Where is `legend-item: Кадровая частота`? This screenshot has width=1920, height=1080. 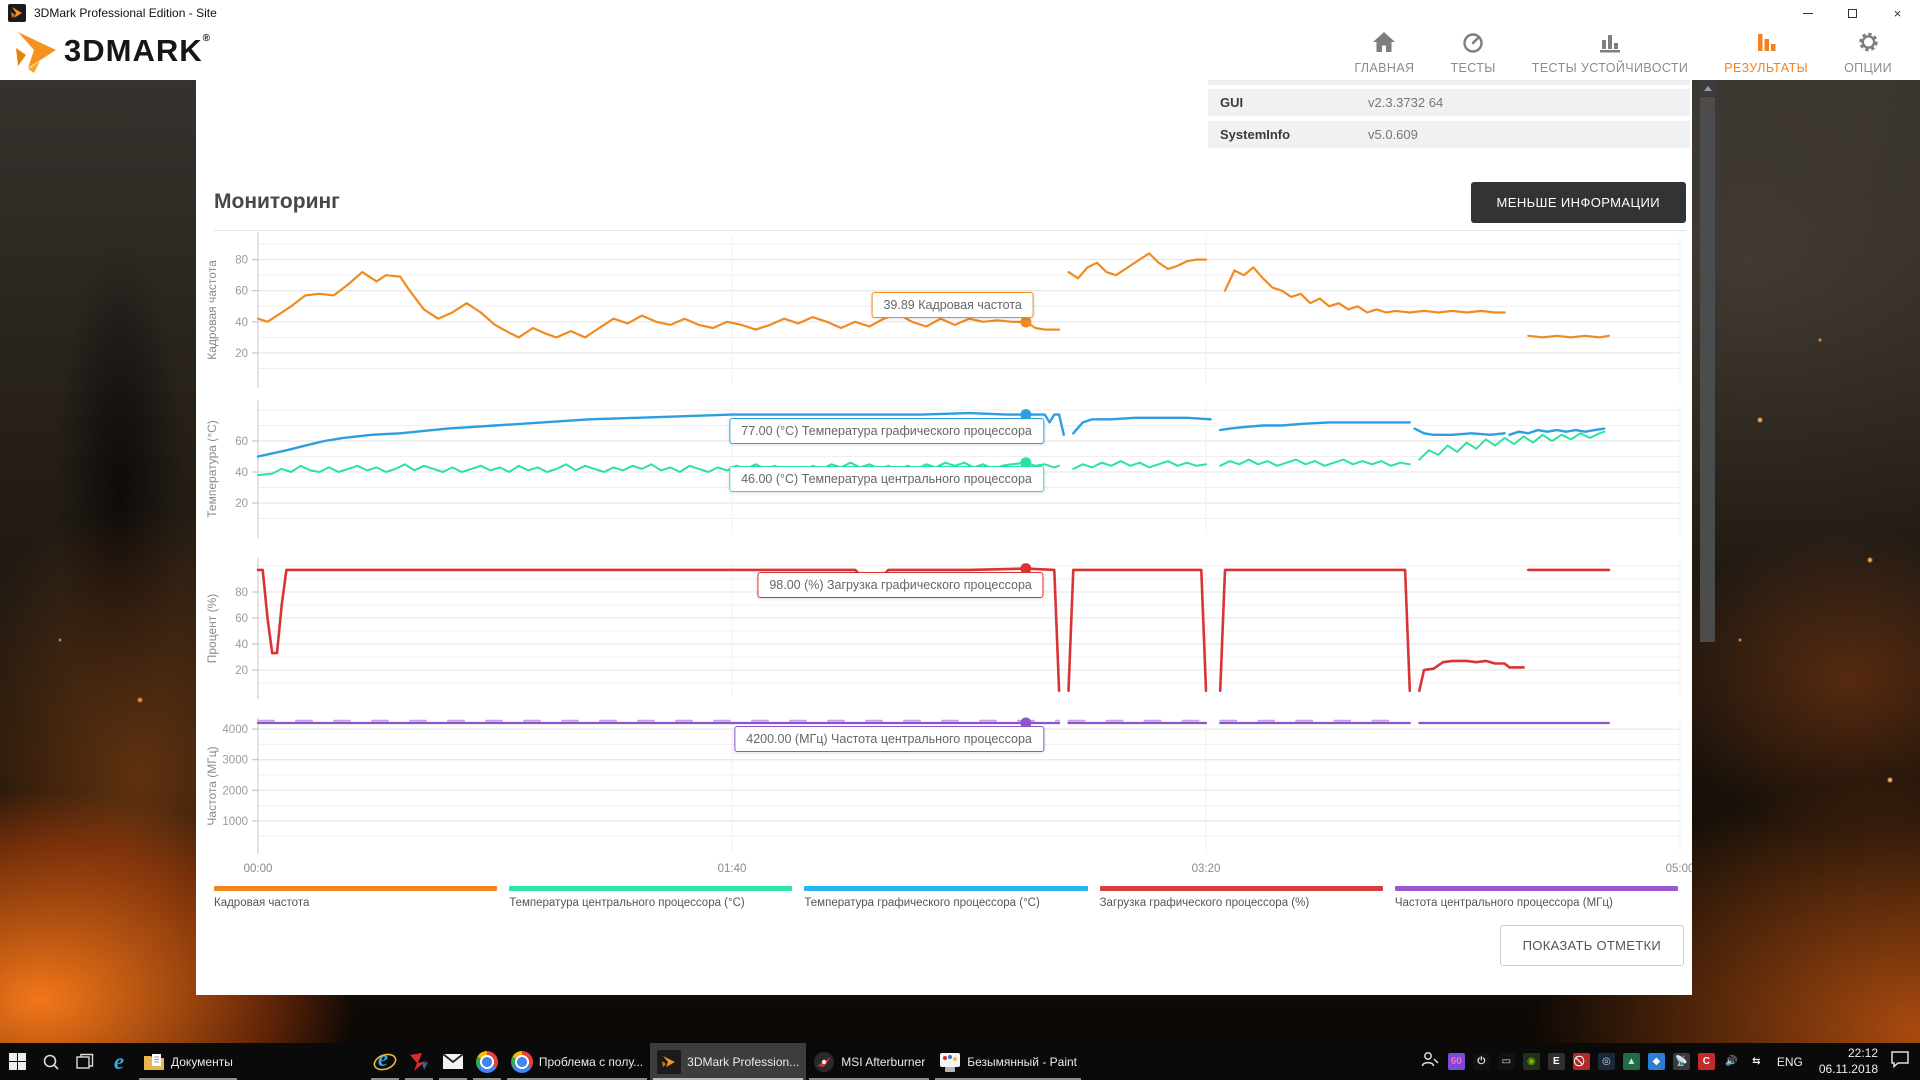
legend-item: Кадровая частота is located at coordinates (356, 897).